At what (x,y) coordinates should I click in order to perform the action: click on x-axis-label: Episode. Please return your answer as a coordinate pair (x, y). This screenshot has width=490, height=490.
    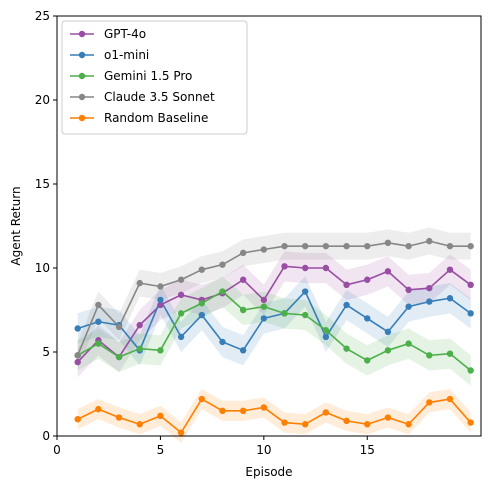
    Looking at the image, I should click on (268, 472).